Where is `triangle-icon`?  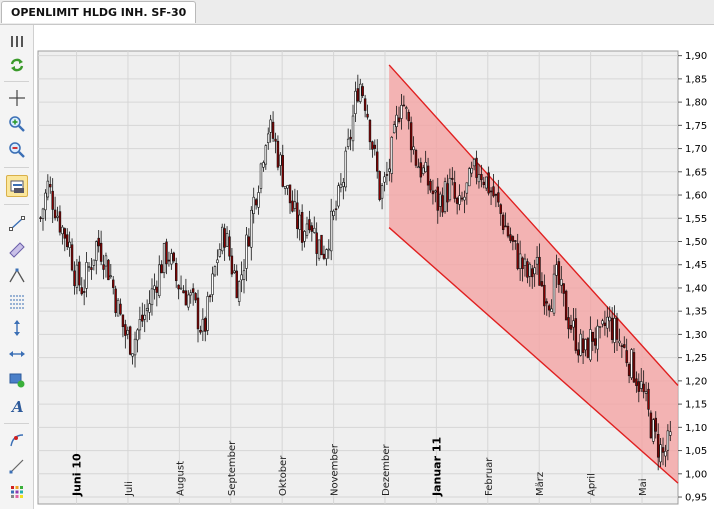 triangle-icon is located at coordinates (17, 276).